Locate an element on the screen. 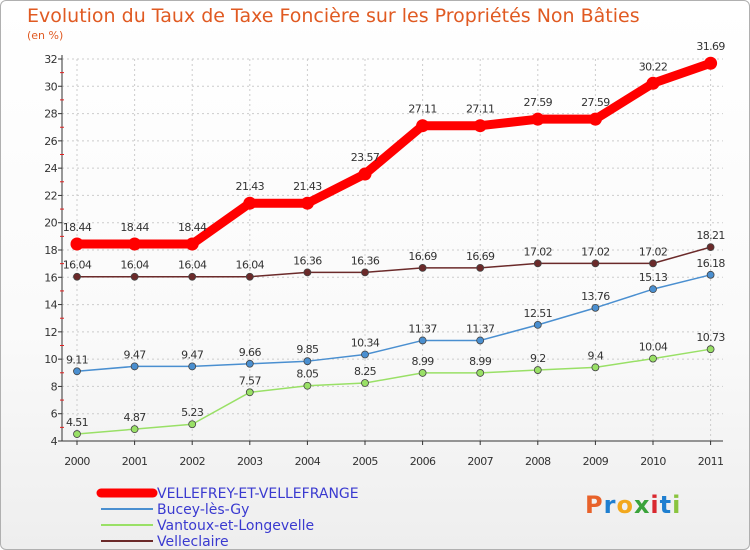 This screenshot has height=550, width=750. data-label: 9.4 is located at coordinates (596, 355).